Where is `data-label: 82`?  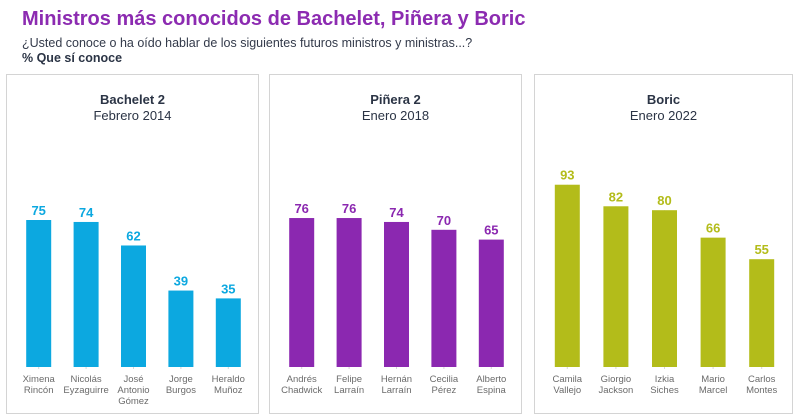 data-label: 82 is located at coordinates (616, 196).